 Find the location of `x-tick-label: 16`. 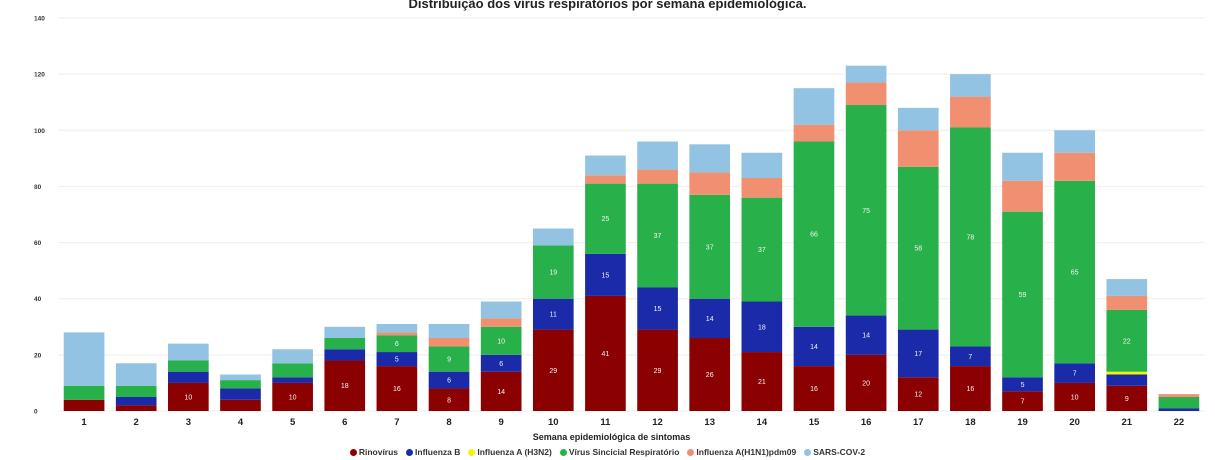

x-tick-label: 16 is located at coordinates (866, 422).